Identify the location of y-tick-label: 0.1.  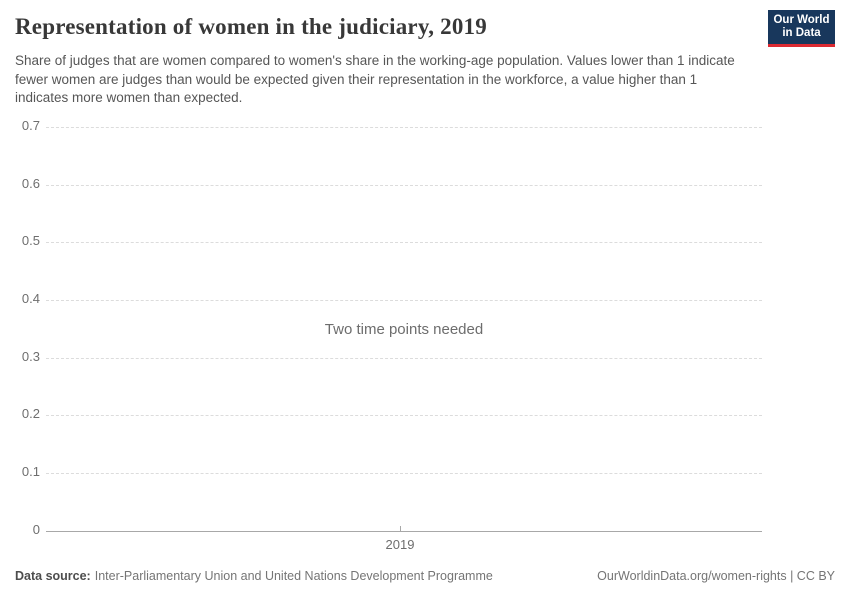
(30, 471).